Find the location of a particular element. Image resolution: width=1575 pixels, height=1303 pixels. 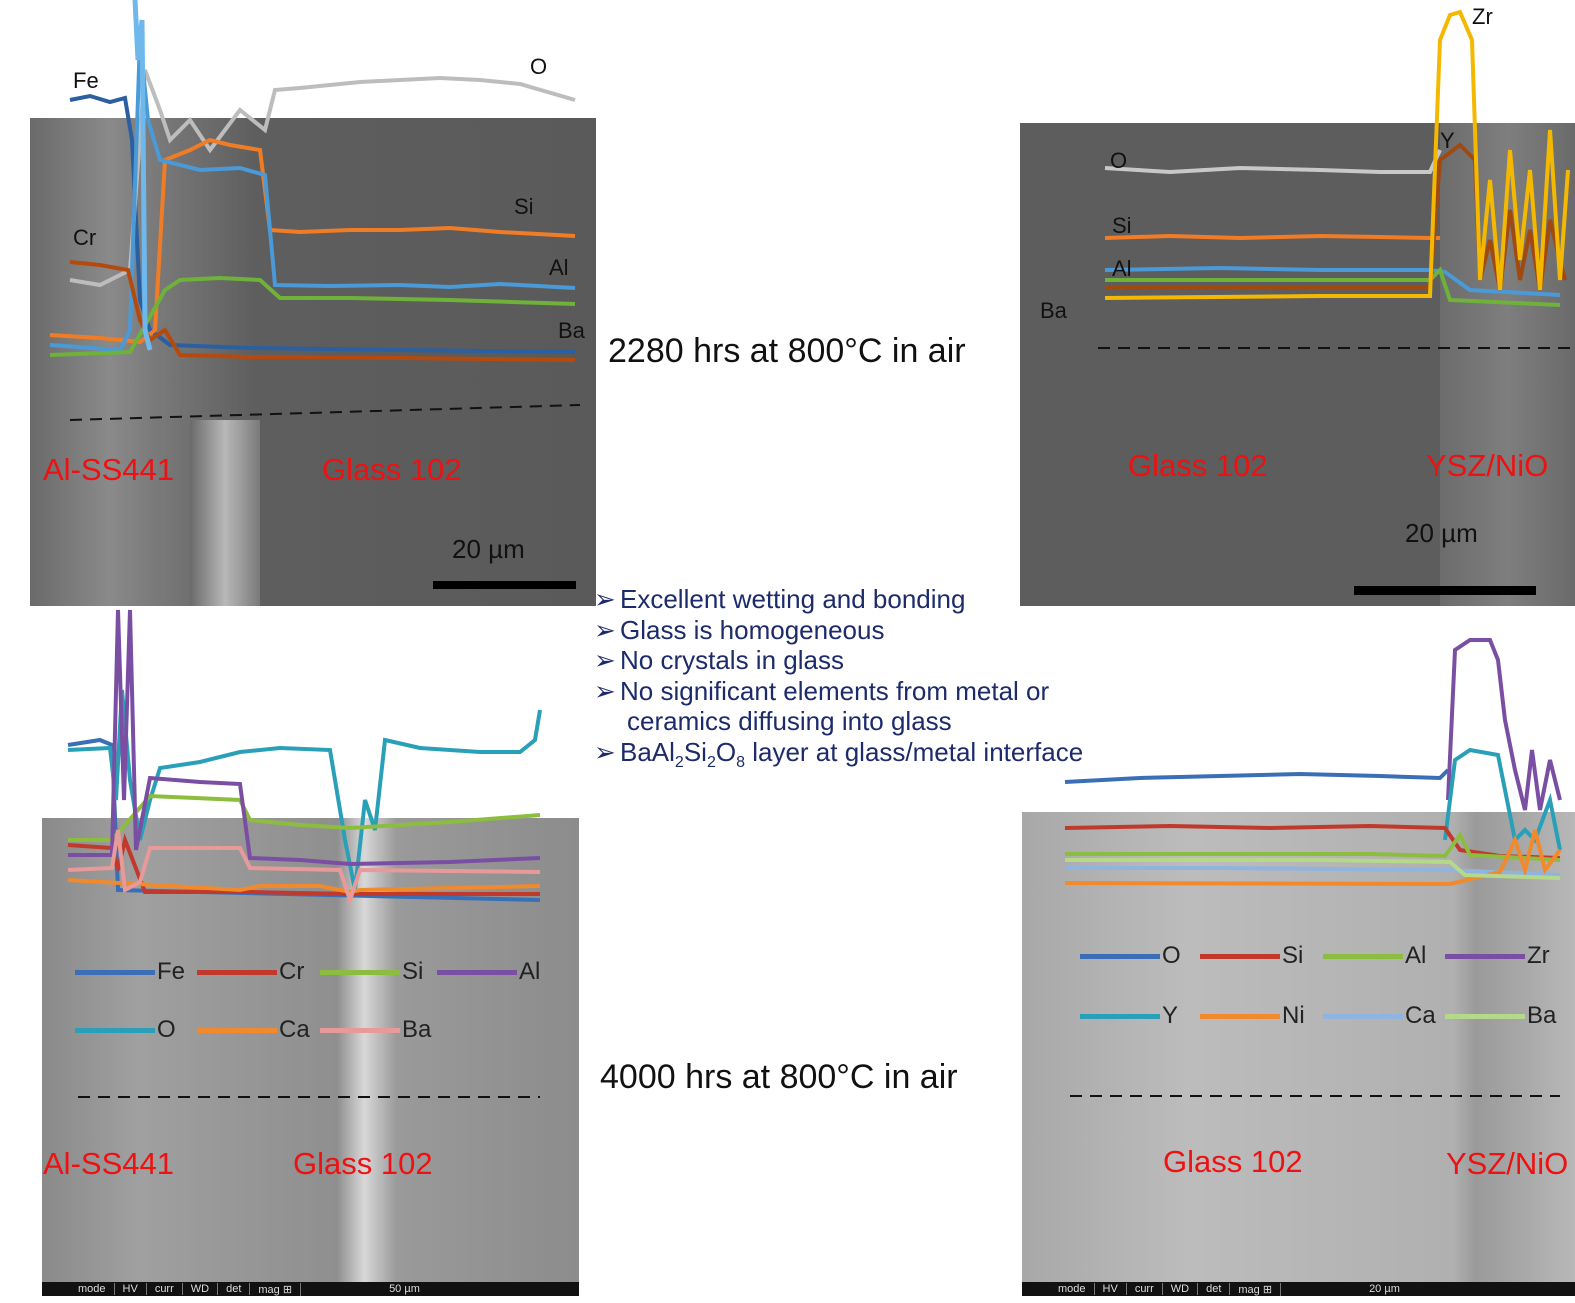

line-fe is located at coordinates (322, 223).